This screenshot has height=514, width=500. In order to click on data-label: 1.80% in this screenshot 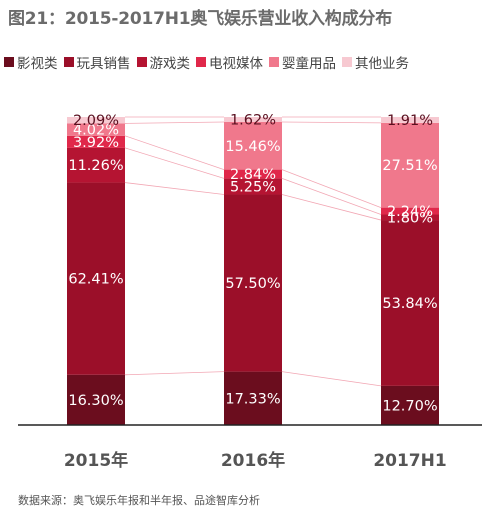, I will do `click(410, 218)`.